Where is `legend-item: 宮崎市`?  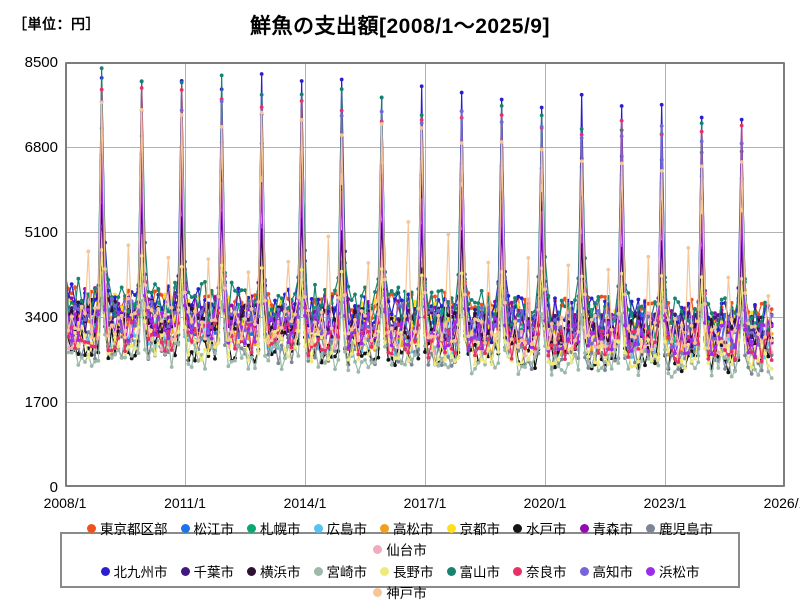
legend-item: 宮崎市 is located at coordinates (340, 571).